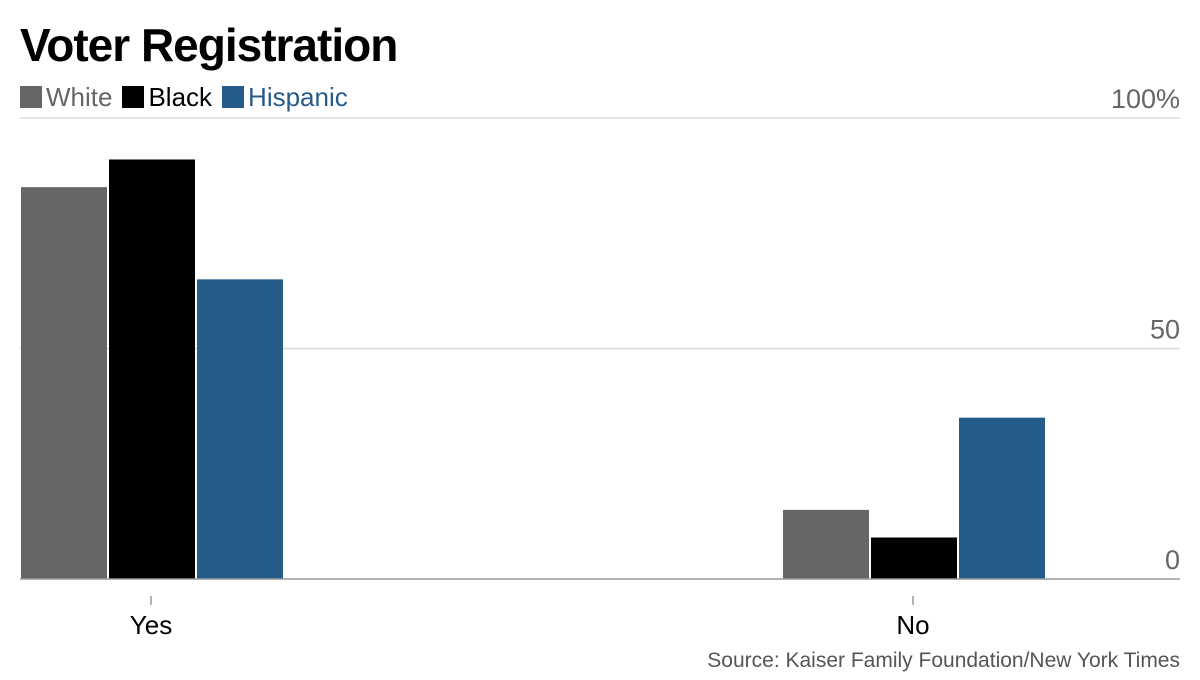 This screenshot has width=1200, height=680. I want to click on legend-item-black: Black, so click(167, 97).